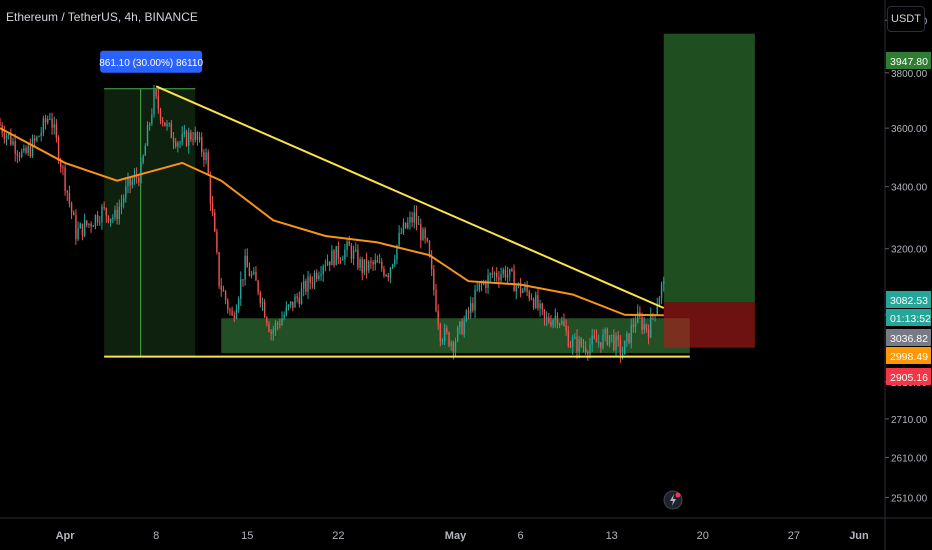 The width and height of the screenshot is (932, 550). I want to click on y-tick-label: 3600.00, so click(909, 129).